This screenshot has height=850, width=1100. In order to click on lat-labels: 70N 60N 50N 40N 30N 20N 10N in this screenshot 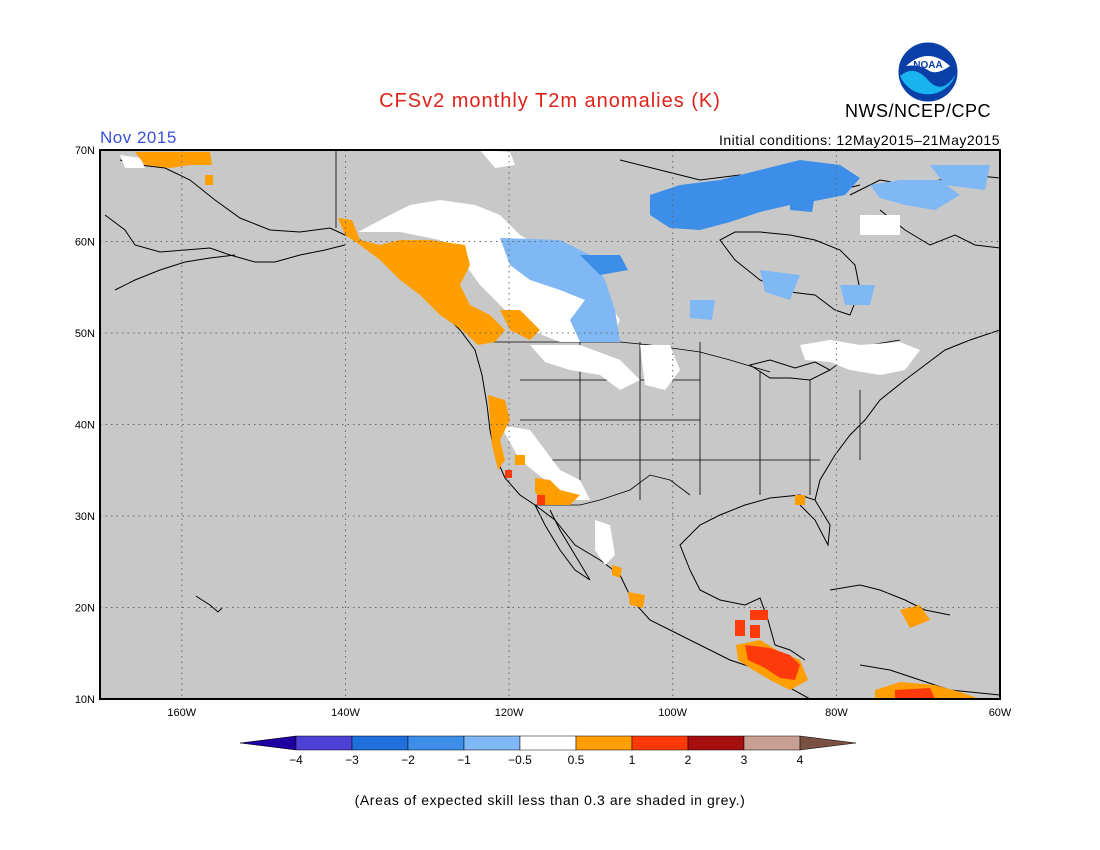, I will do `click(85, 425)`.